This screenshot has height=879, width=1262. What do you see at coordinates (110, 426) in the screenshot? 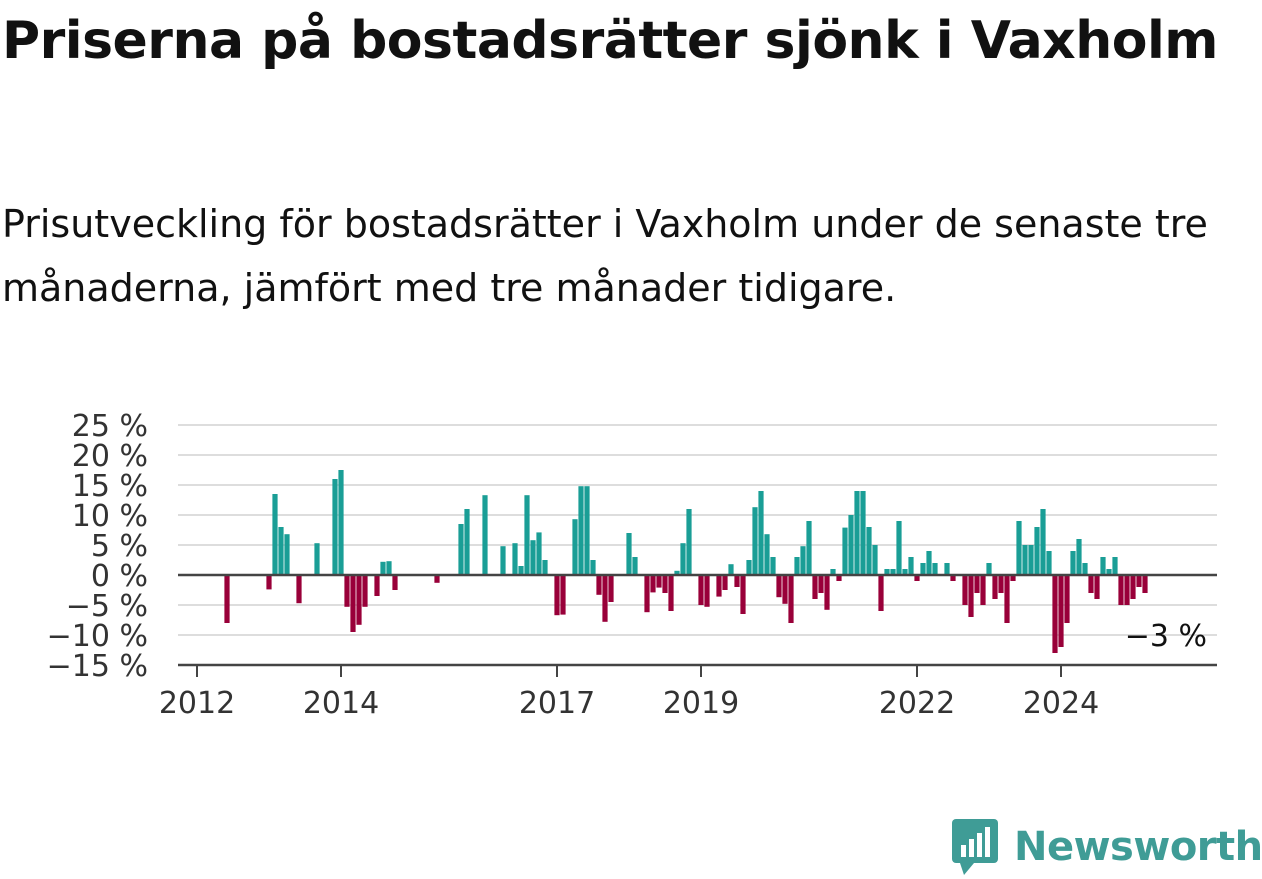
I see `y-tick-label: 25 %` at bounding box center [110, 426].